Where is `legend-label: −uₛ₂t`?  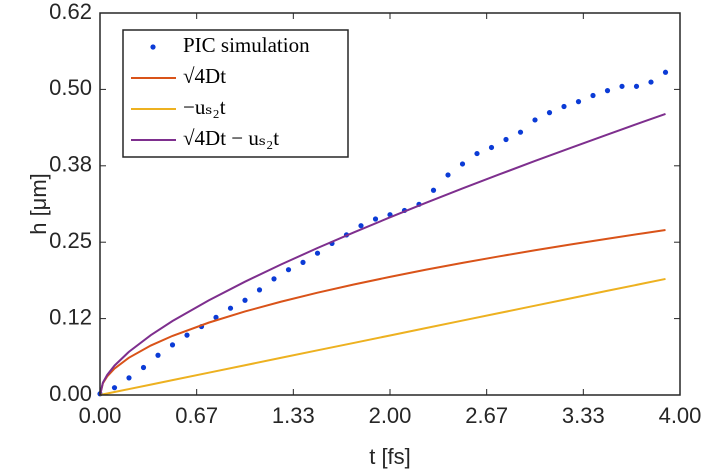
legend-label: −uₛ₂t is located at coordinates (204, 107).